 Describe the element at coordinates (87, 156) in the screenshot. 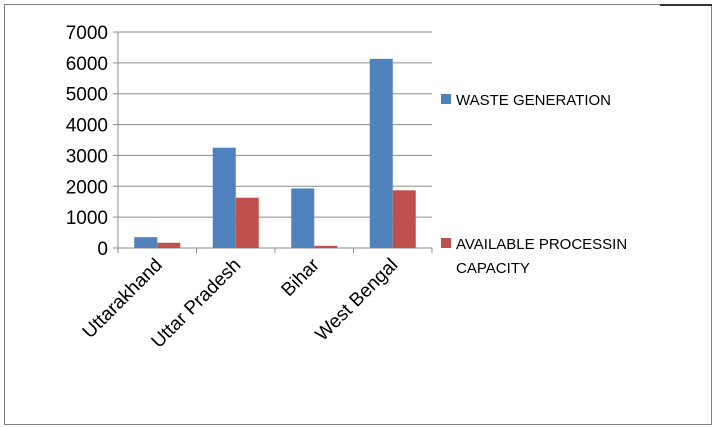

I see `y-tick-label: 3000` at that location.